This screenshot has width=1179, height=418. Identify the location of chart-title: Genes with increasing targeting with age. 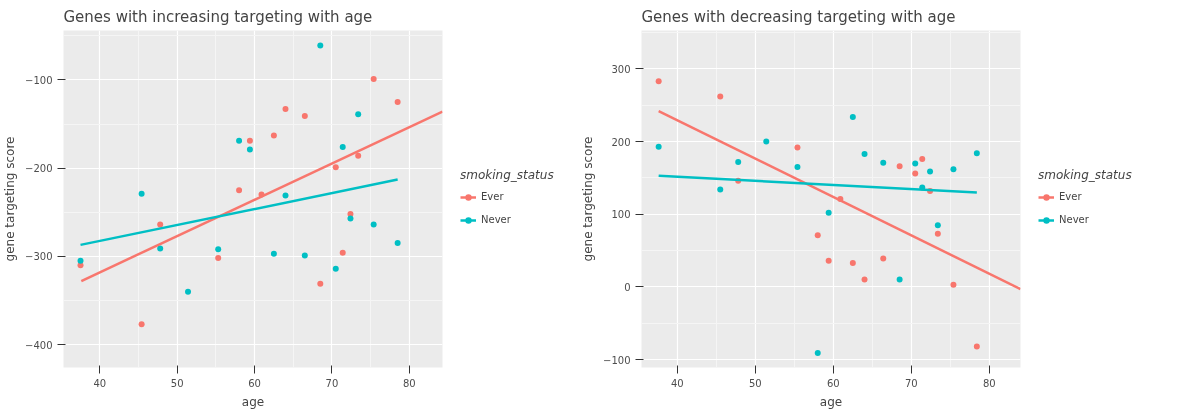
(218, 16).